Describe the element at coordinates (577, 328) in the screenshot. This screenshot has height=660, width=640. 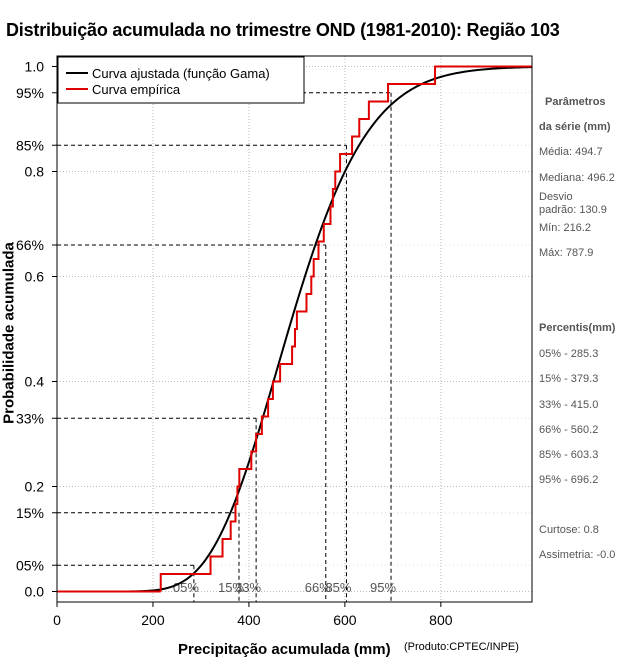
I see `percentis-title: Percentis(mm)` at that location.